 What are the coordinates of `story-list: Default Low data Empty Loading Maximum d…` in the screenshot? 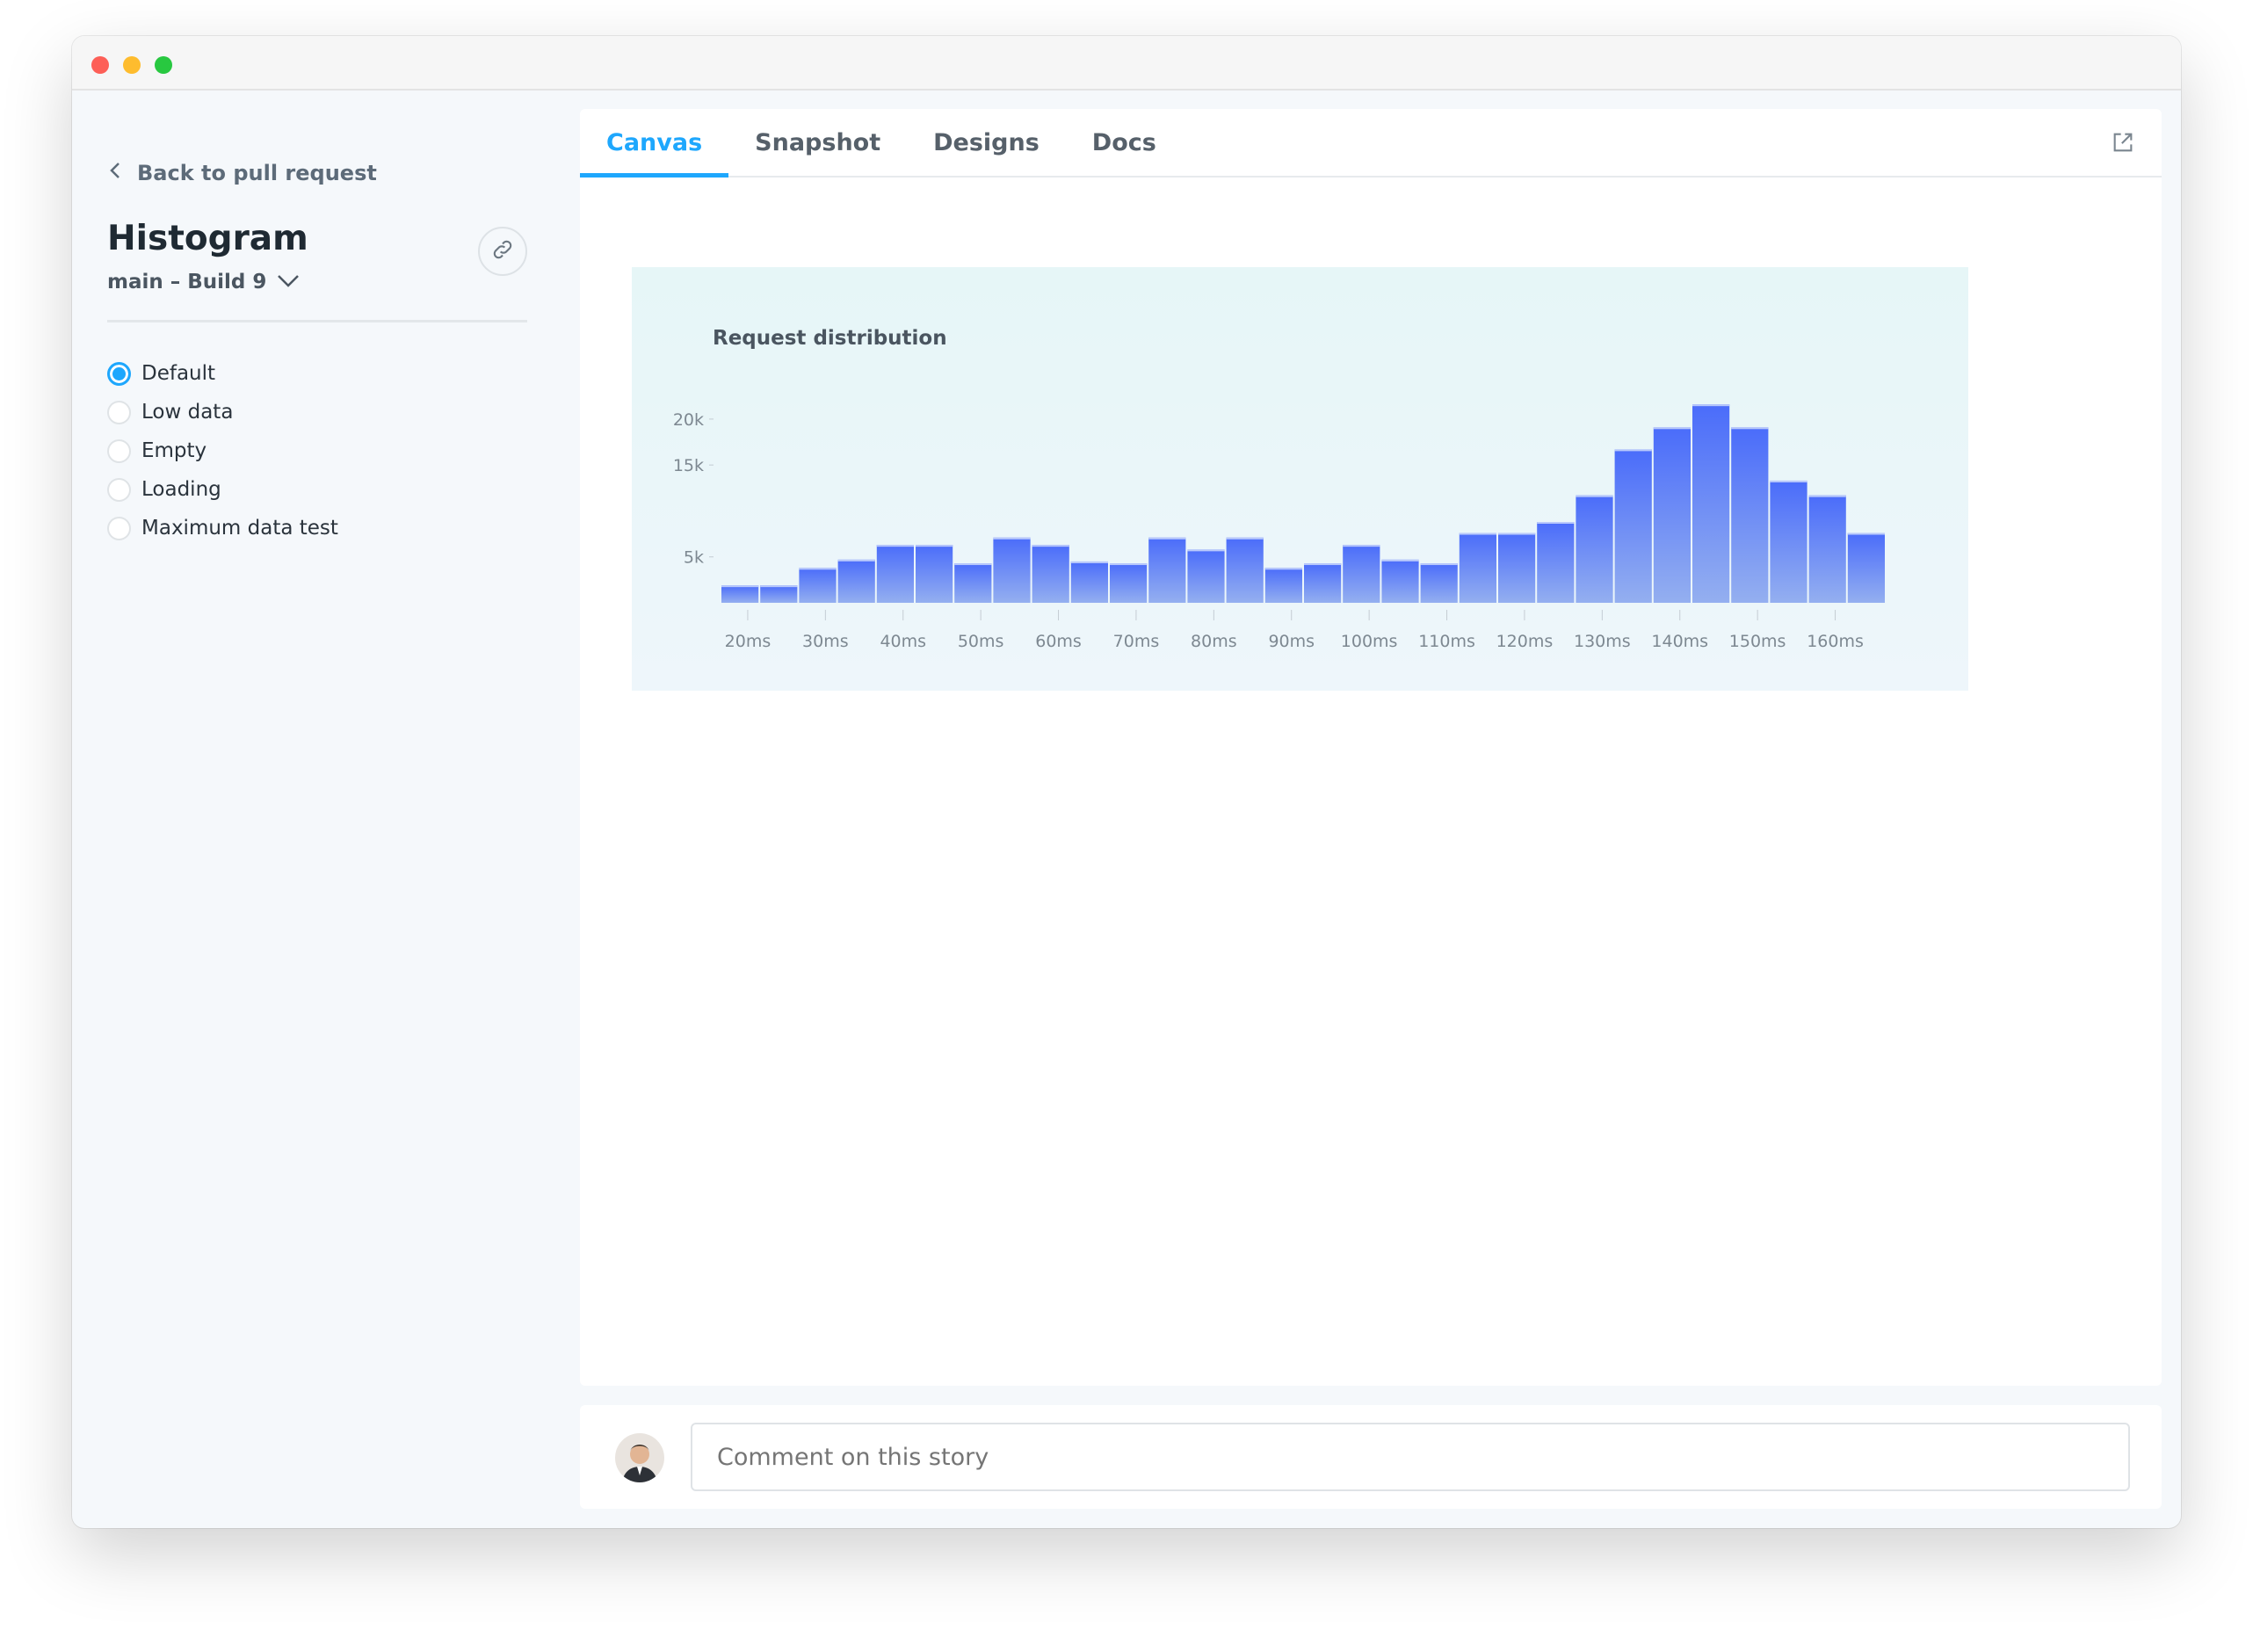 It's located at (223, 451).